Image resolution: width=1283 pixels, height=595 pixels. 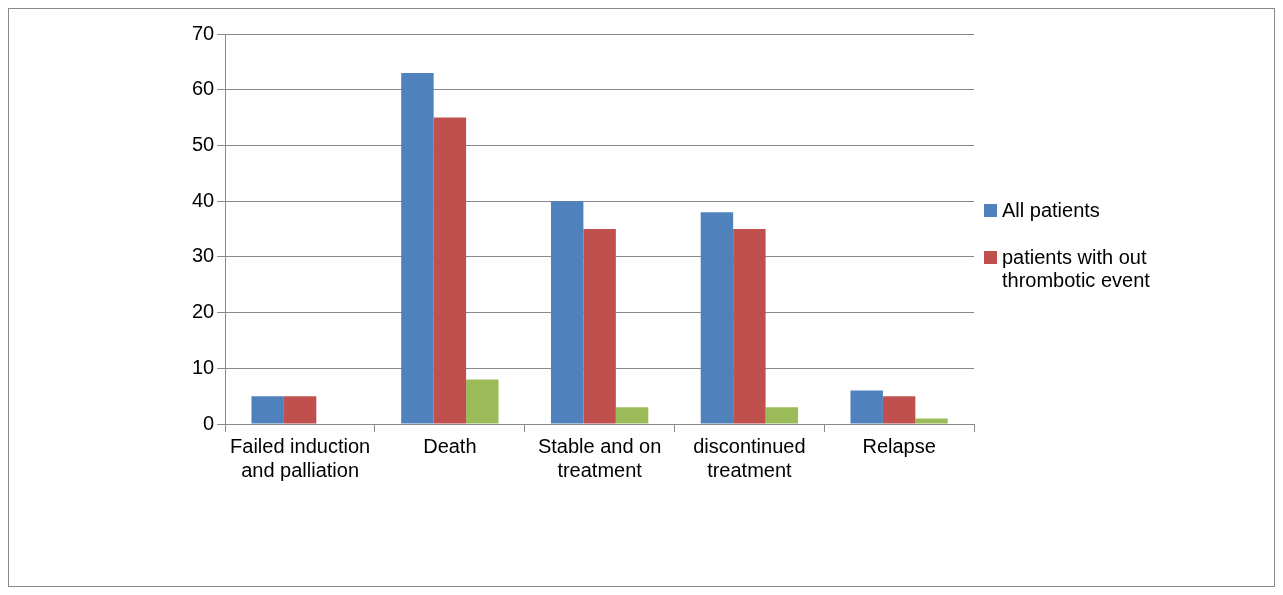 I want to click on y-tick-label: 60, so click(x=203, y=88).